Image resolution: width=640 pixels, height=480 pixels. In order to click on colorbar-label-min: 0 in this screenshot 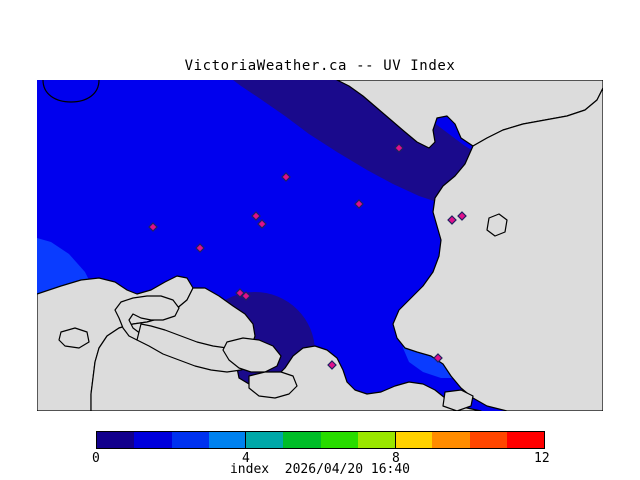, I will do `click(96, 458)`.